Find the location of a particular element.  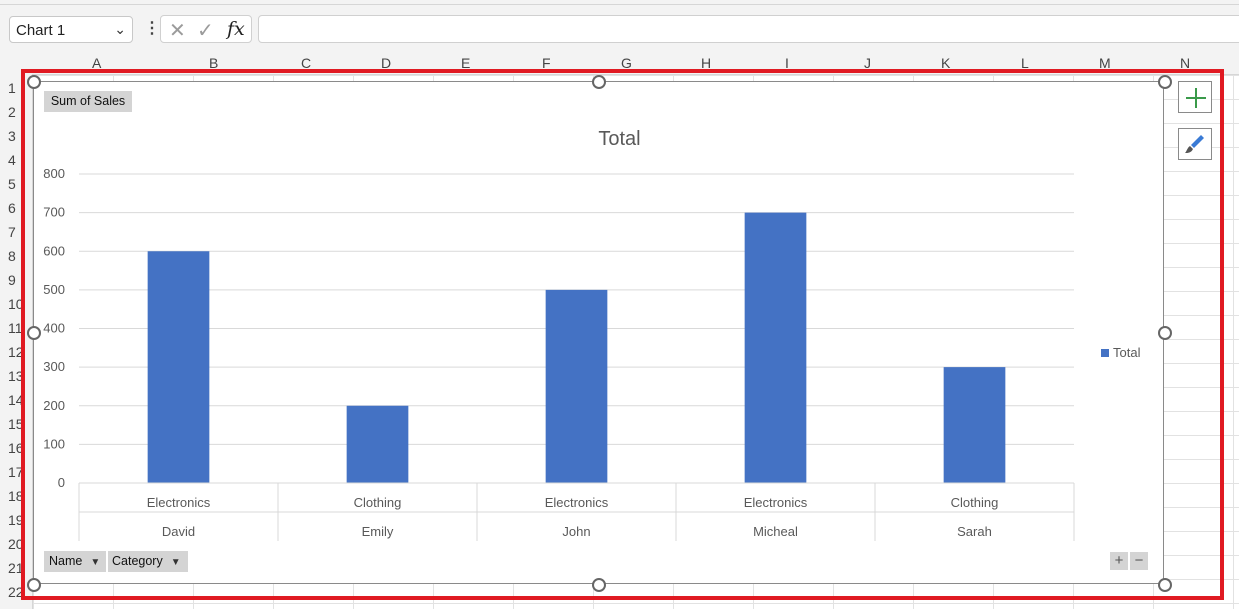

row-header-10: 10 is located at coordinates (16, 304).